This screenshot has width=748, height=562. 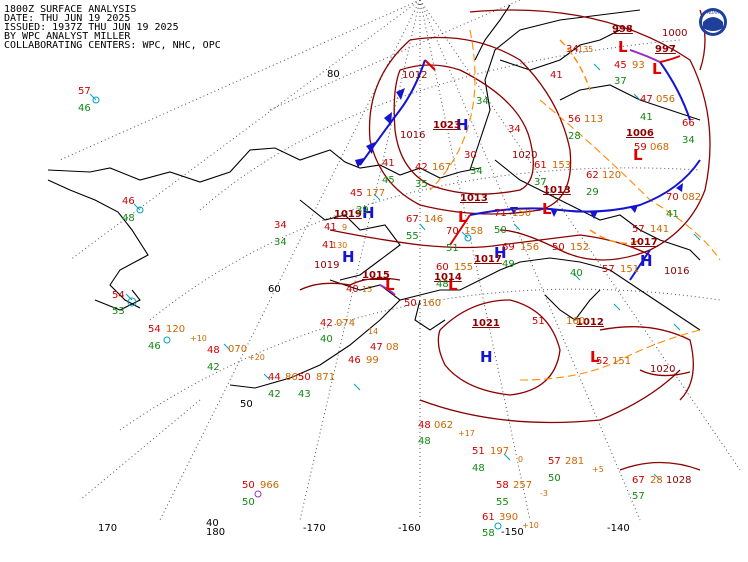 I want to click on station-pressure: 070, so click(x=237, y=349).